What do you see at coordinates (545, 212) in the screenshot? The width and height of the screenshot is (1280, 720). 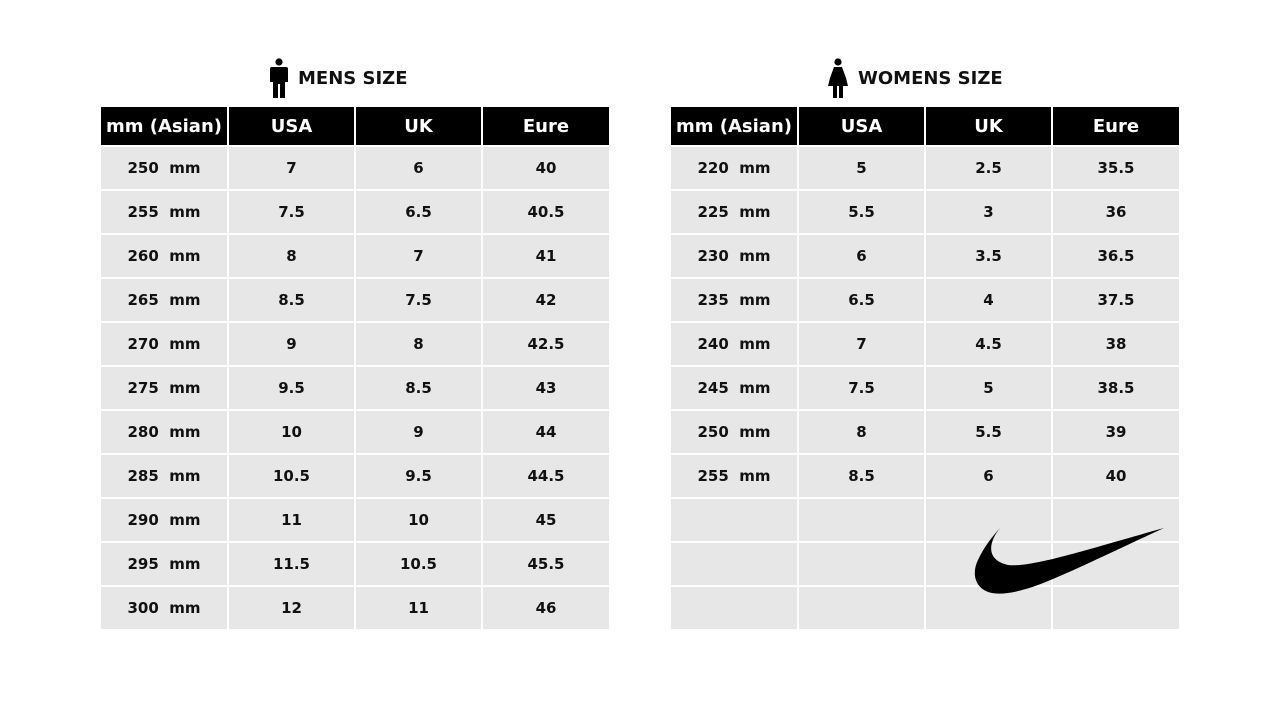 I see `table-cell: 40.5` at bounding box center [545, 212].